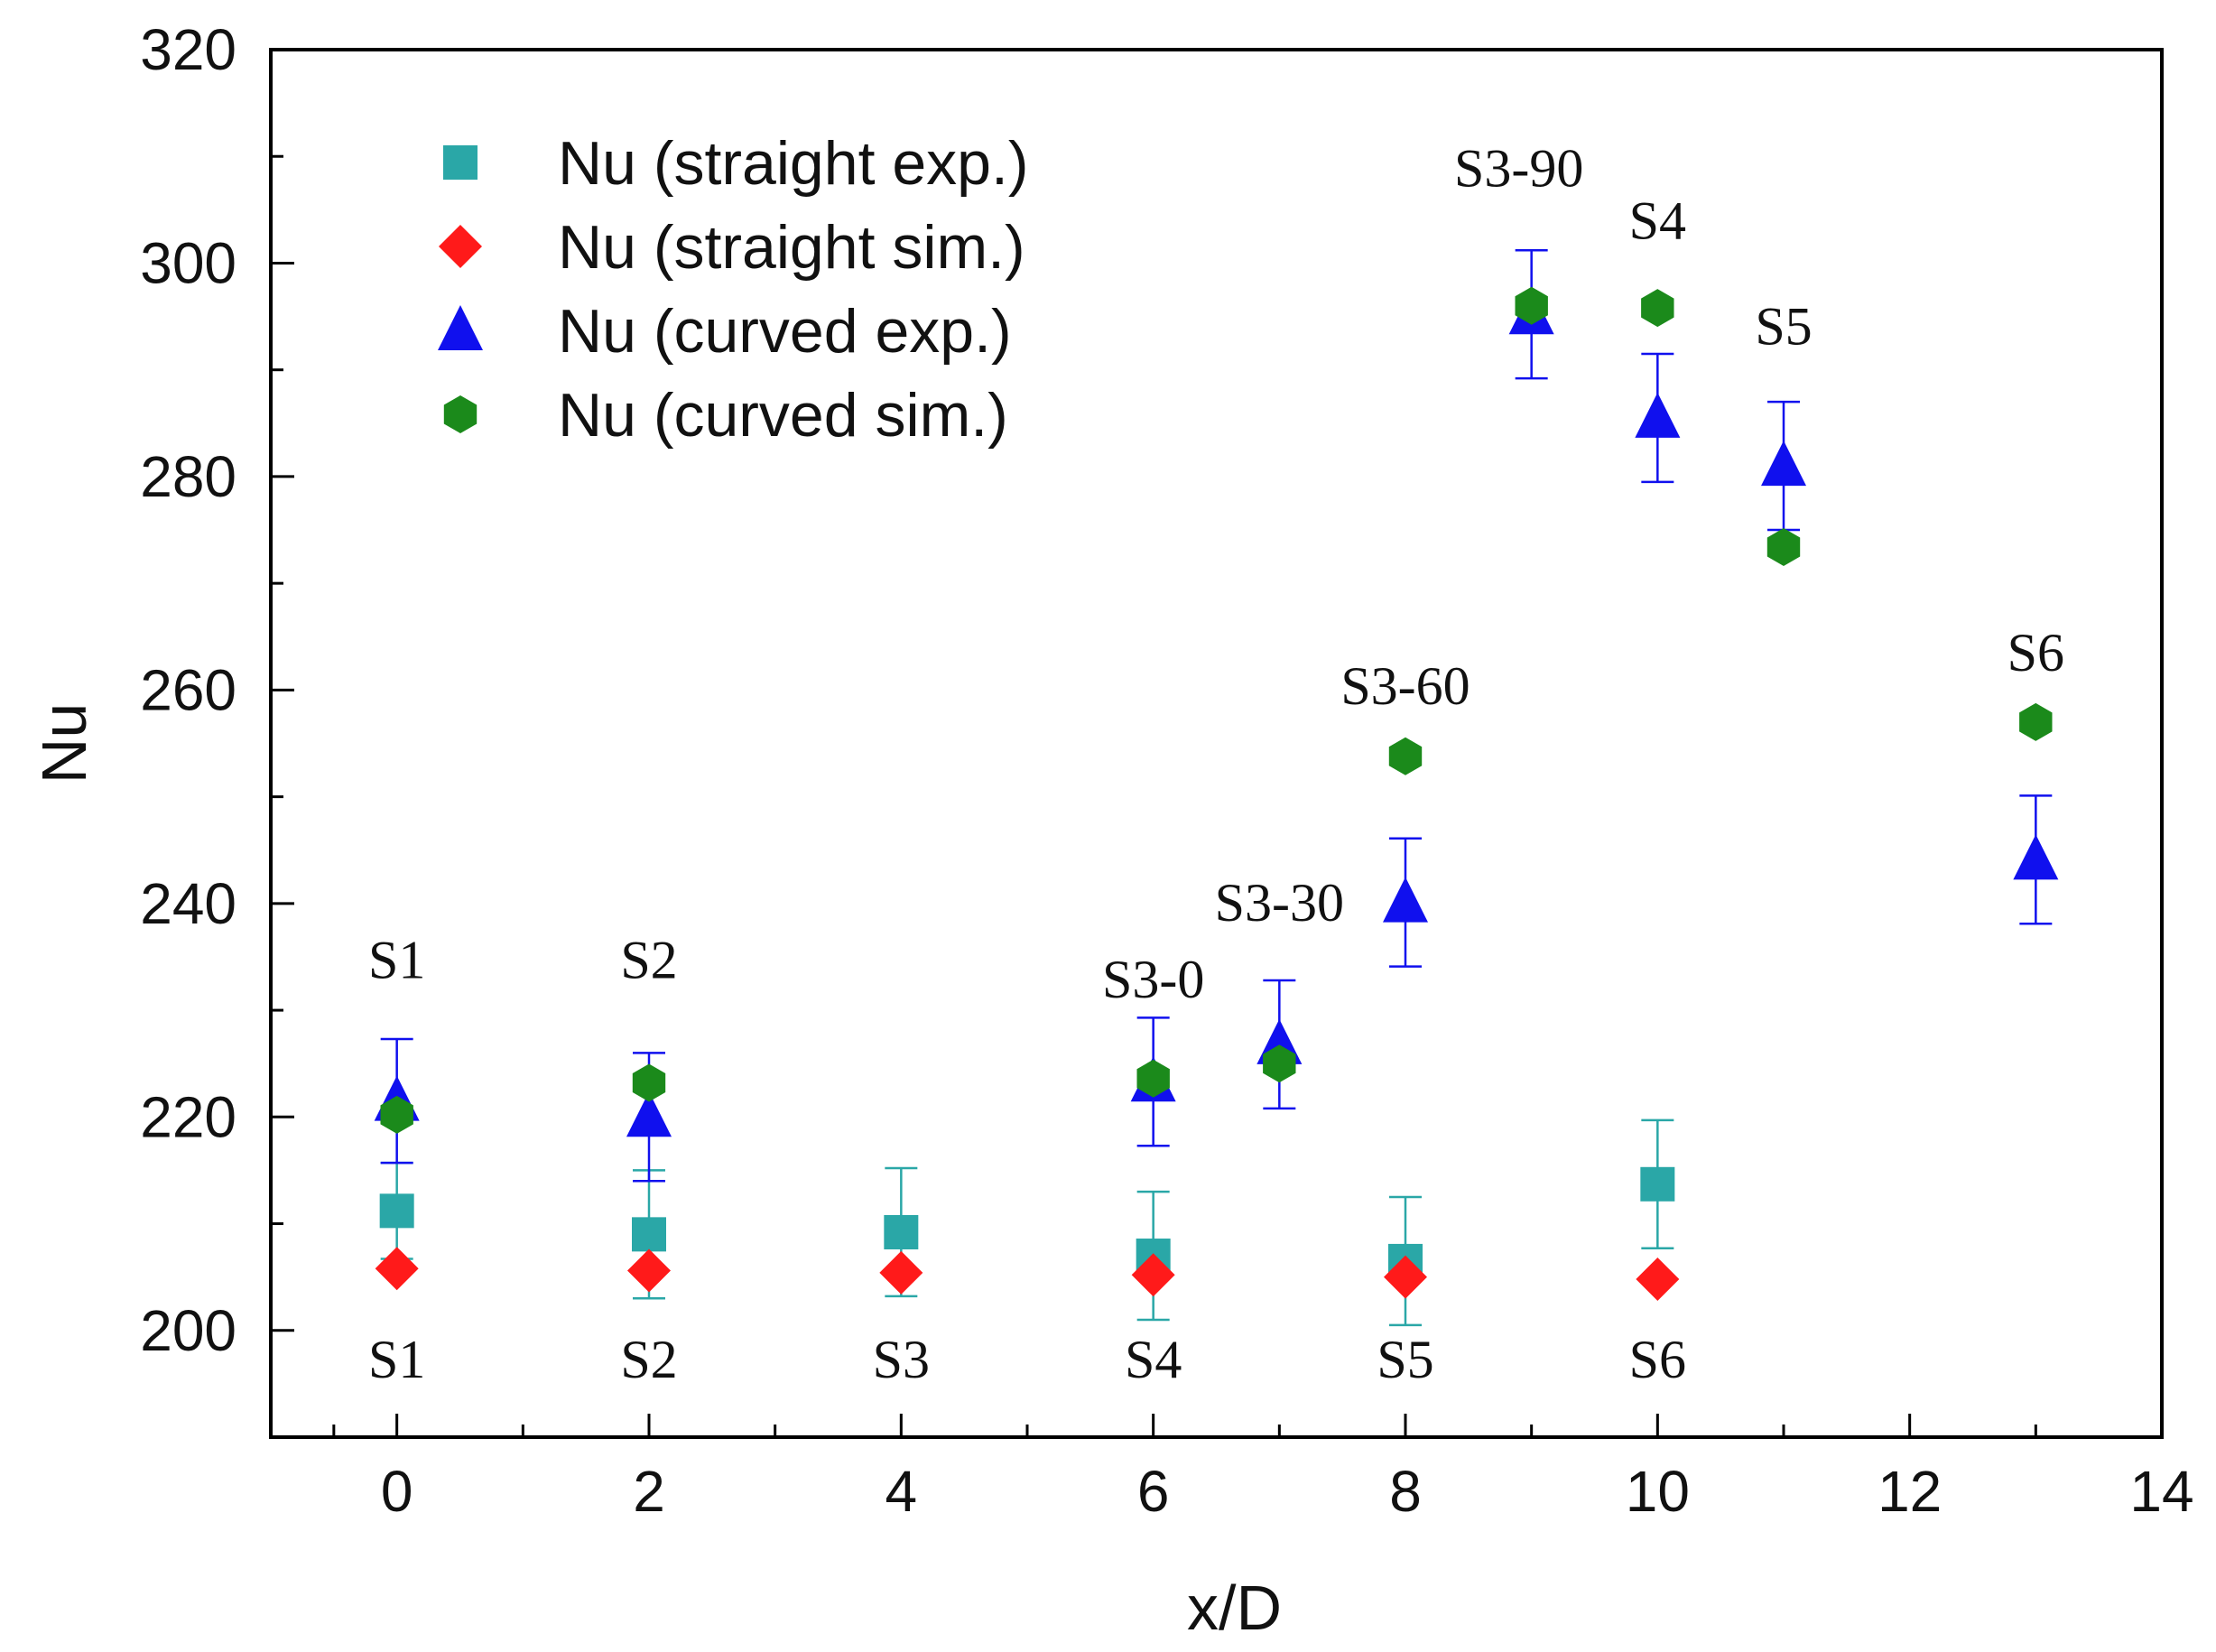  Describe the element at coordinates (460, 414) in the screenshot. I see `legend-marker-hexagon` at that location.